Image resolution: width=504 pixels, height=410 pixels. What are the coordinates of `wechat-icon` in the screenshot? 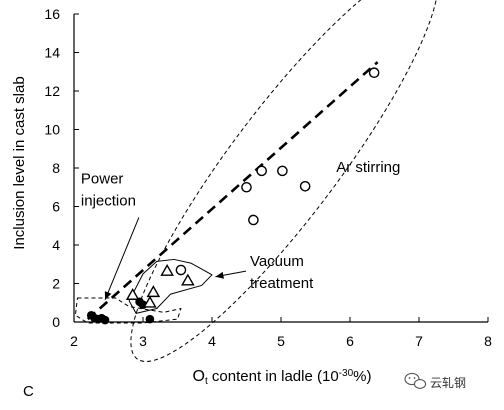 It's located at (415, 380).